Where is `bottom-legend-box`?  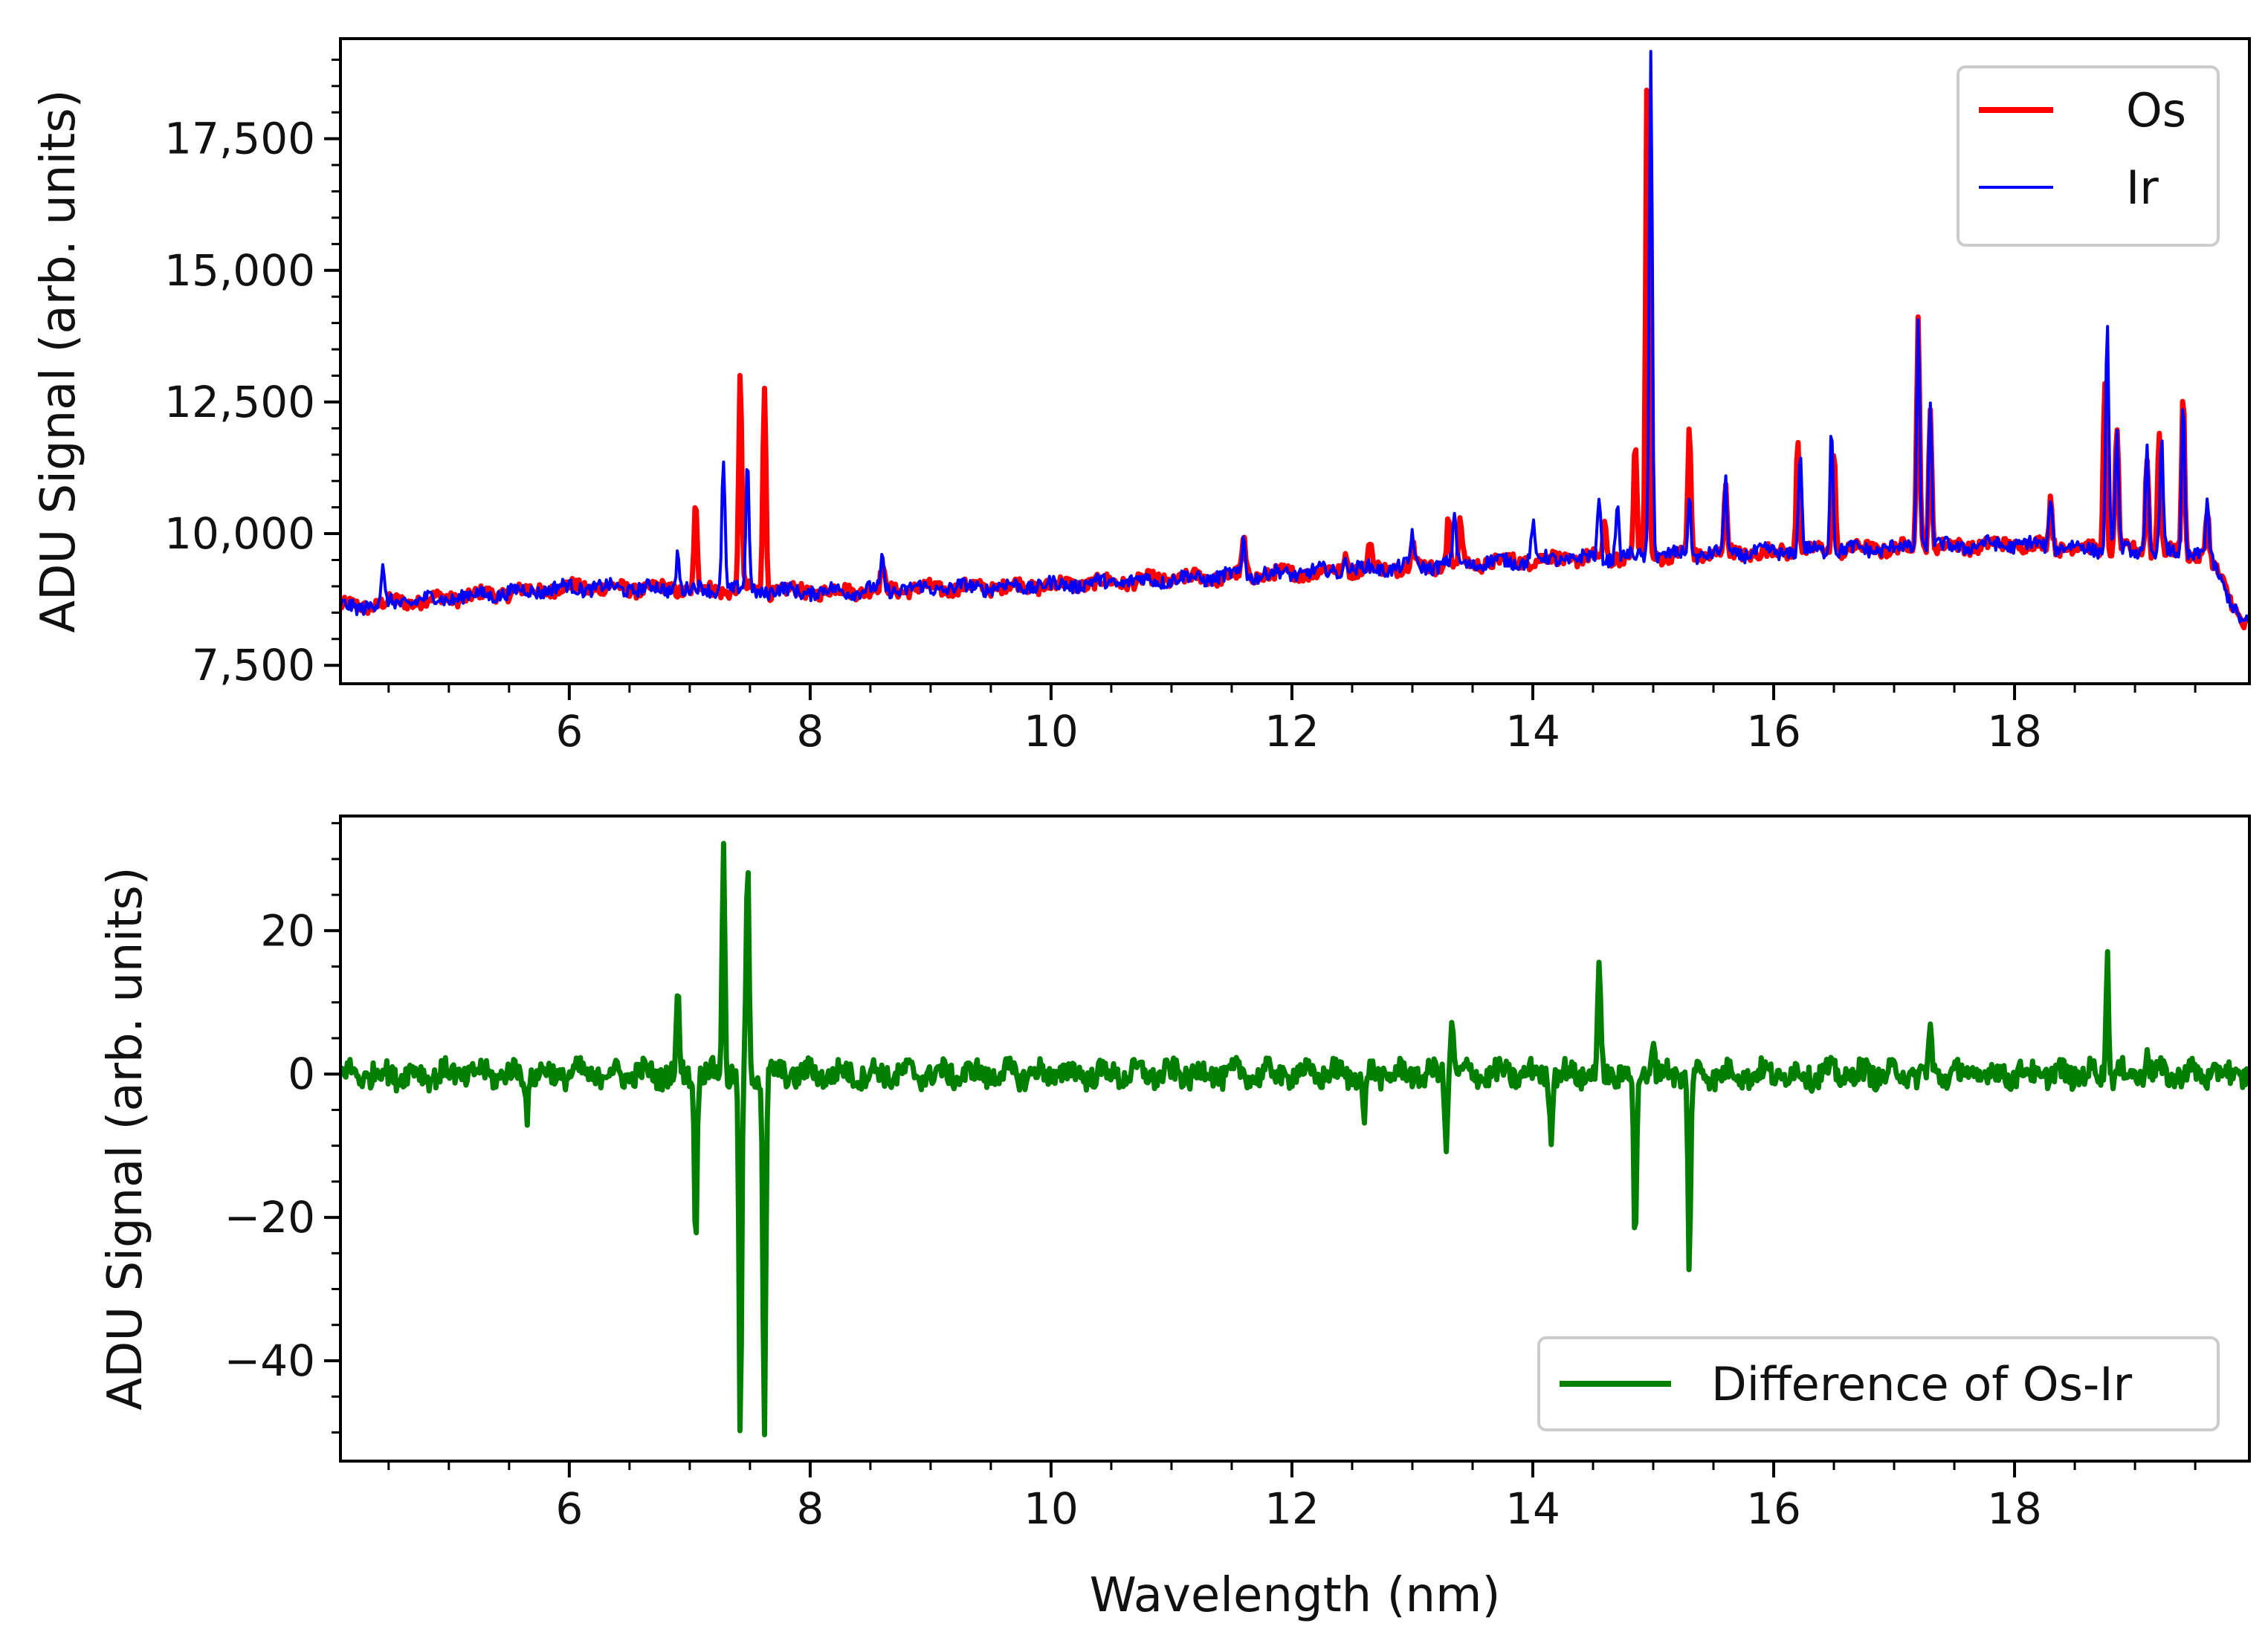
bottom-legend-box is located at coordinates (1879, 1383).